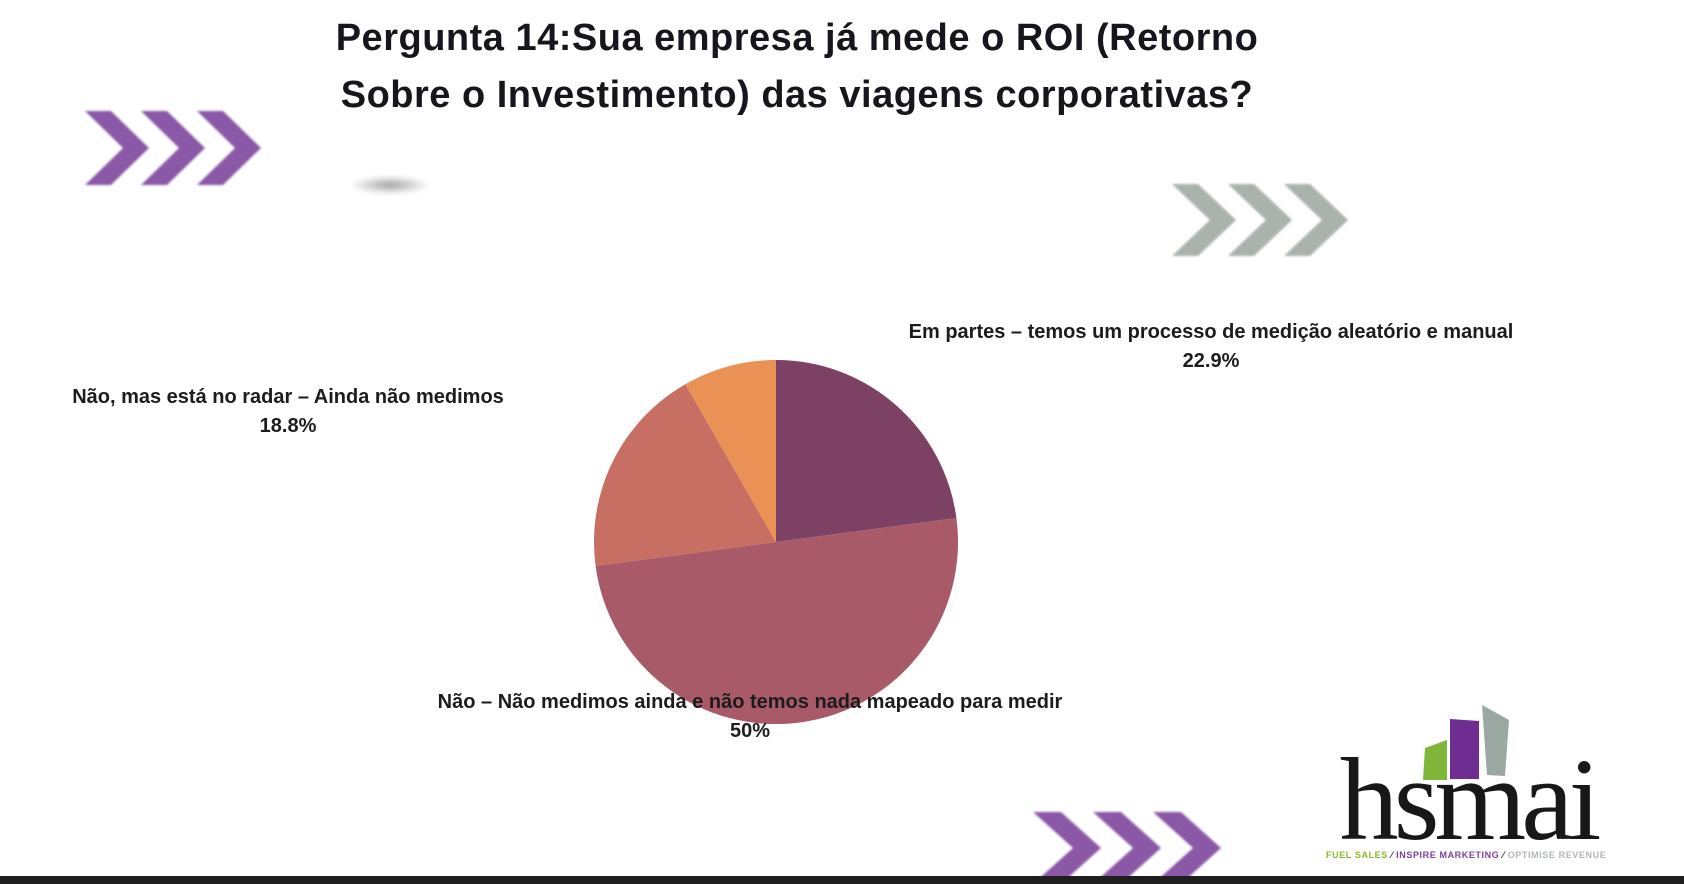 This screenshot has height=884, width=1684. What do you see at coordinates (1466, 742) in the screenshot?
I see `hsmai-logo-buildings-icon` at bounding box center [1466, 742].